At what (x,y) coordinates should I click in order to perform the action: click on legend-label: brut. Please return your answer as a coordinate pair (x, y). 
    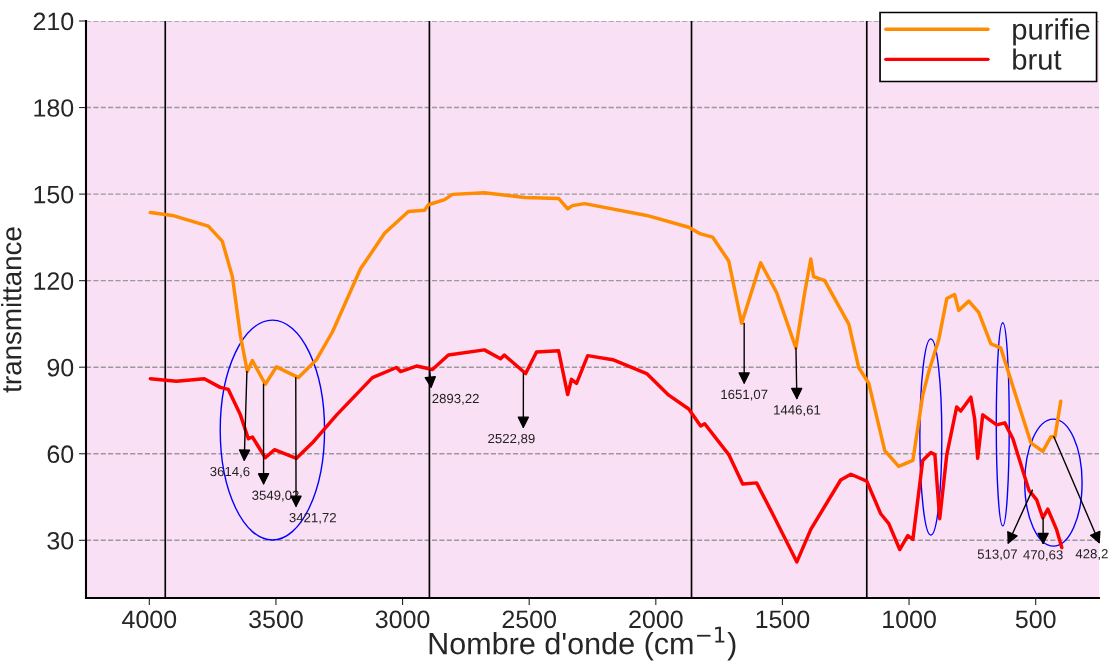
    Looking at the image, I should click on (1037, 59).